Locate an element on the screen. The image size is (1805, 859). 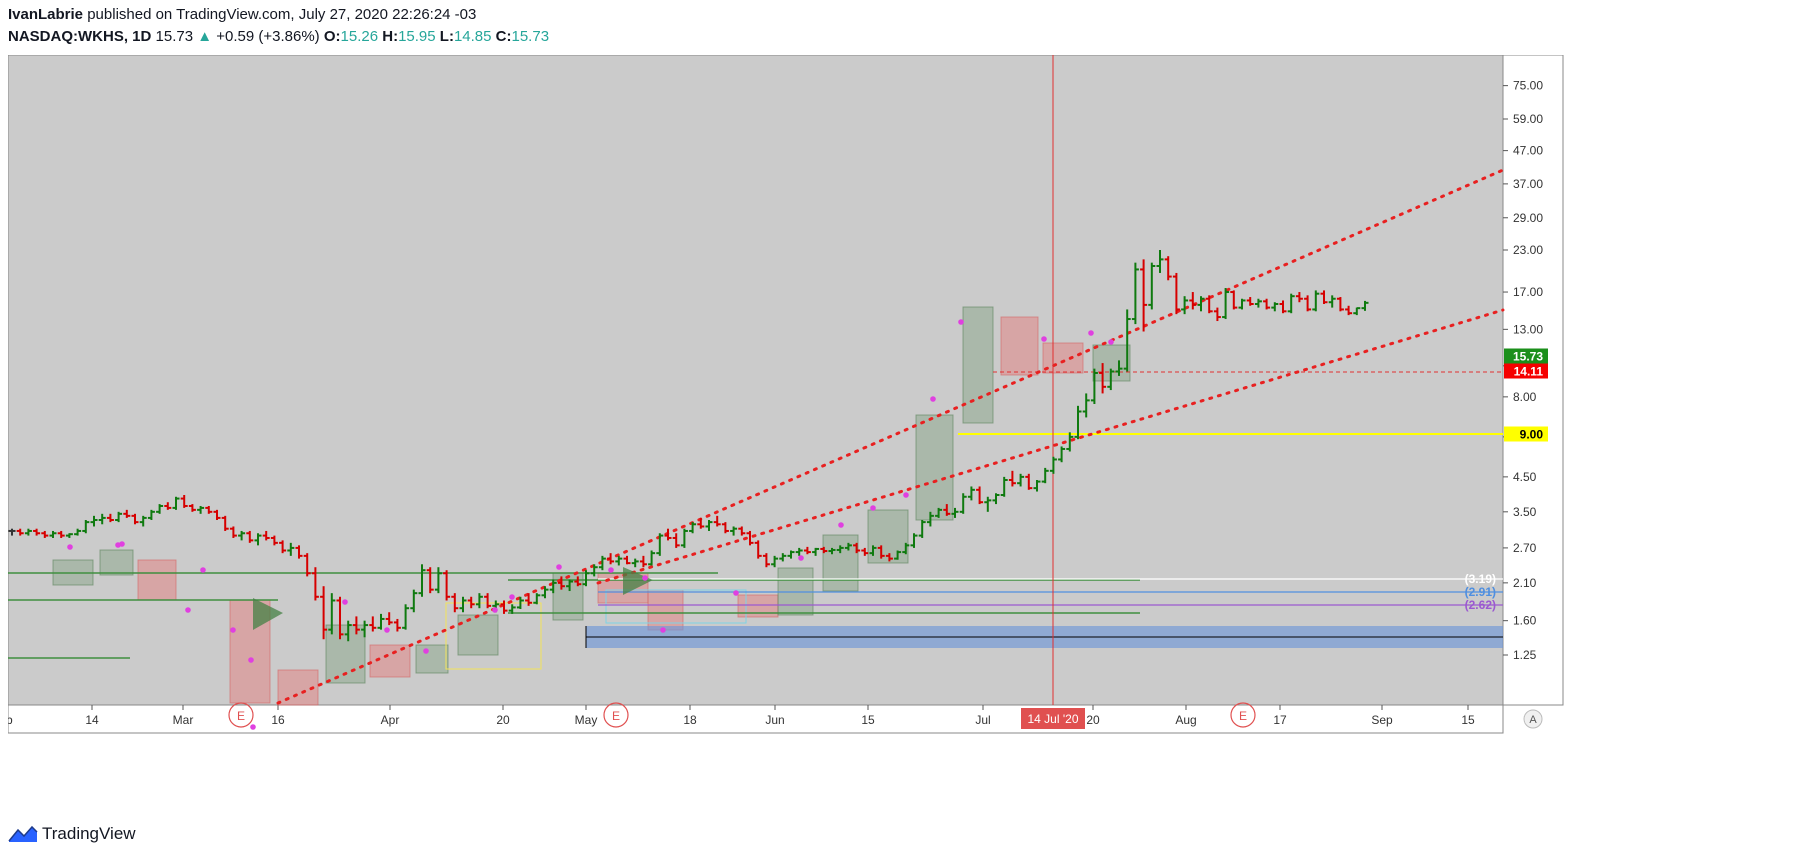
highlight-box is located at coordinates (493, 636).